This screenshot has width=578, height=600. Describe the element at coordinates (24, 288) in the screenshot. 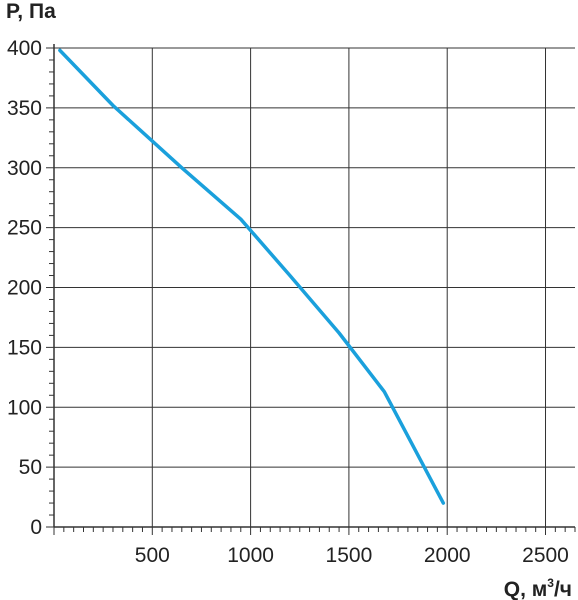

I see `y-tick-label-200: 200` at that location.